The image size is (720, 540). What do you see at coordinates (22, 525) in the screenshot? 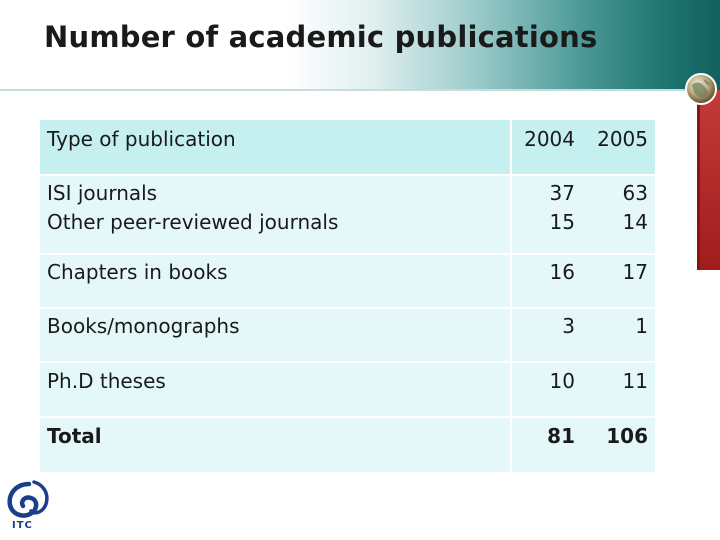
I see `itc-logo-text: ITC` at bounding box center [22, 525].